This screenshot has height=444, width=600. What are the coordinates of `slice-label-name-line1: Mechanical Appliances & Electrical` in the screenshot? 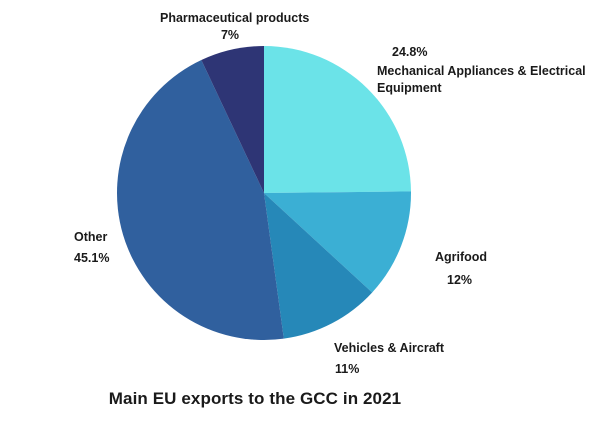 It's located at (481, 71).